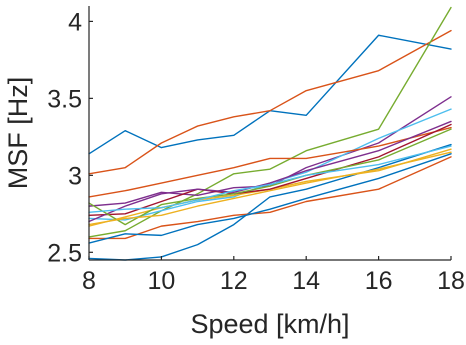 The height and width of the screenshot is (345, 466). What do you see at coordinates (234, 281) in the screenshot?
I see `x-tick-label: 12` at bounding box center [234, 281].